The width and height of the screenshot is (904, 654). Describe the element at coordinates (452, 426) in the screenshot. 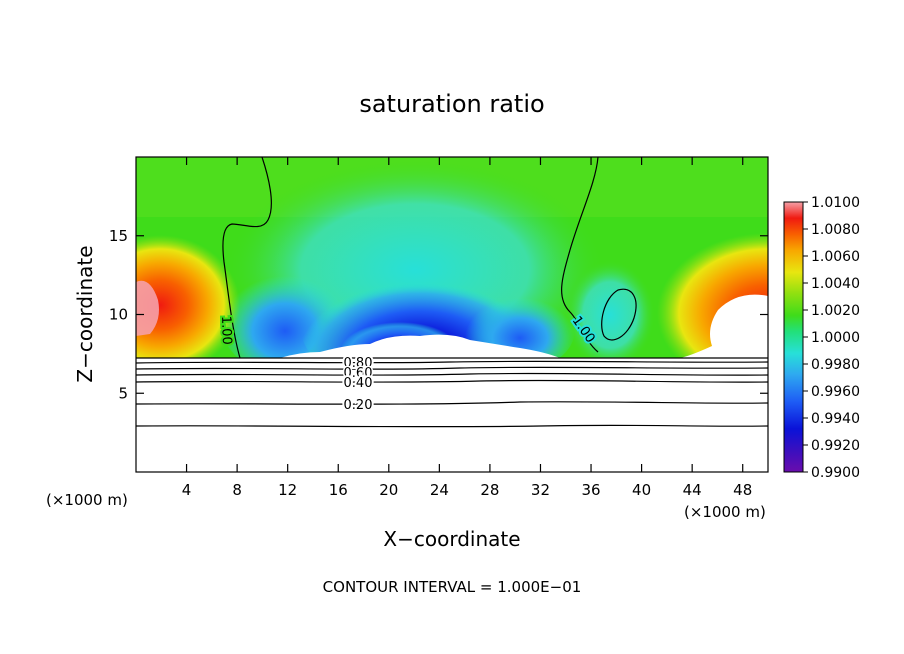

I see `contour-line-0.10` at that location.